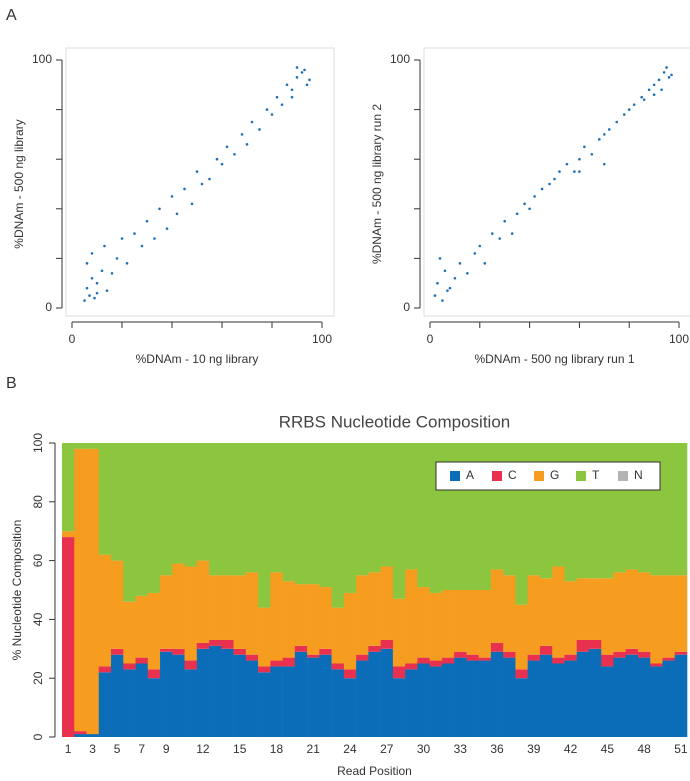 The height and width of the screenshot is (781, 690). What do you see at coordinates (554, 475) in the screenshot?
I see `legend-label: G` at bounding box center [554, 475].